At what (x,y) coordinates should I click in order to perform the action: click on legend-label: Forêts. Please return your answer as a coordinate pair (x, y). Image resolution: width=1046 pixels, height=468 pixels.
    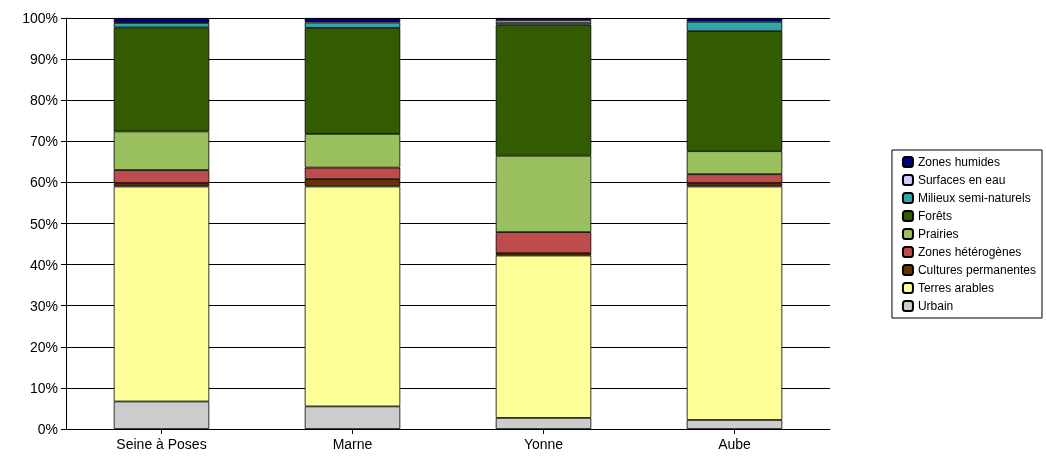
    Looking at the image, I should click on (934, 216).